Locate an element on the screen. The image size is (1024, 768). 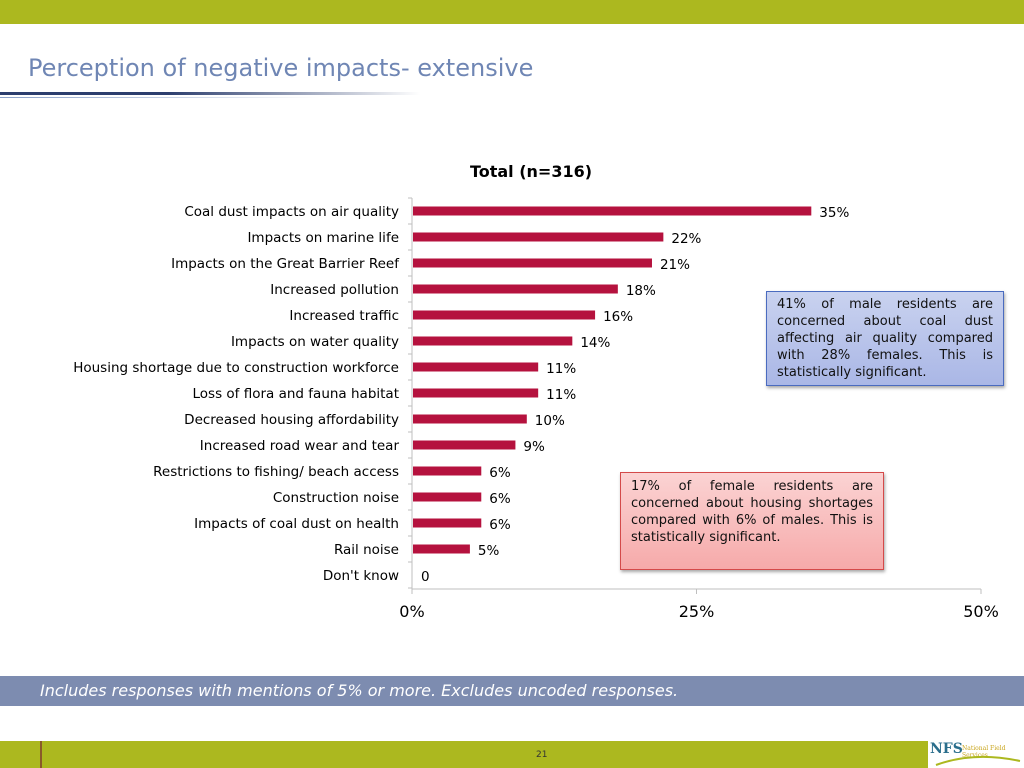
category-label: Increased pollution is located at coordinates (334, 290).